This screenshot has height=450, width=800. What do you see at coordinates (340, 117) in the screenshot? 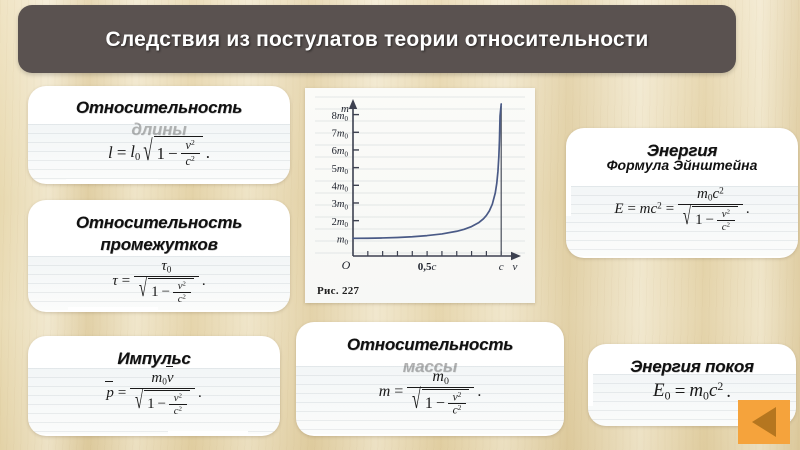
I see `svg-text: 8m0` at bounding box center [340, 117].